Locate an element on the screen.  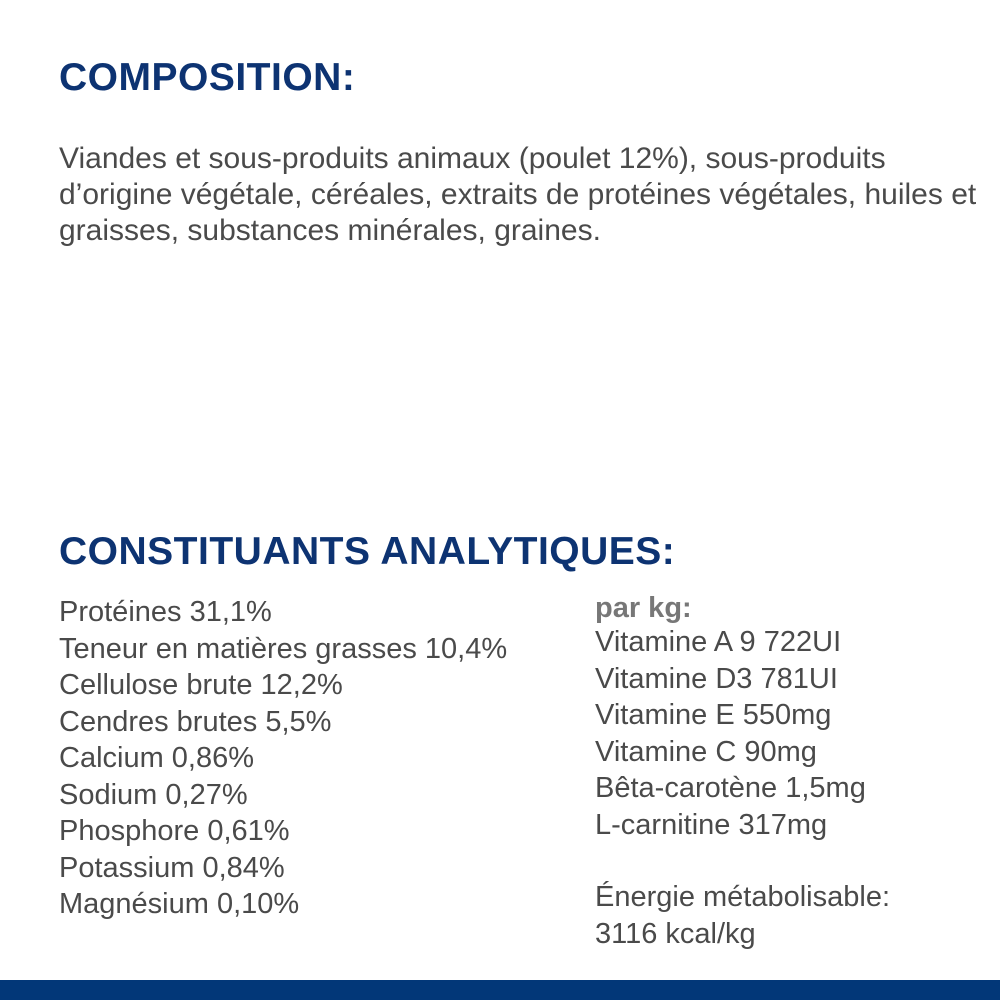
constituent-item: Potassium 0,84% is located at coordinates (172, 867).